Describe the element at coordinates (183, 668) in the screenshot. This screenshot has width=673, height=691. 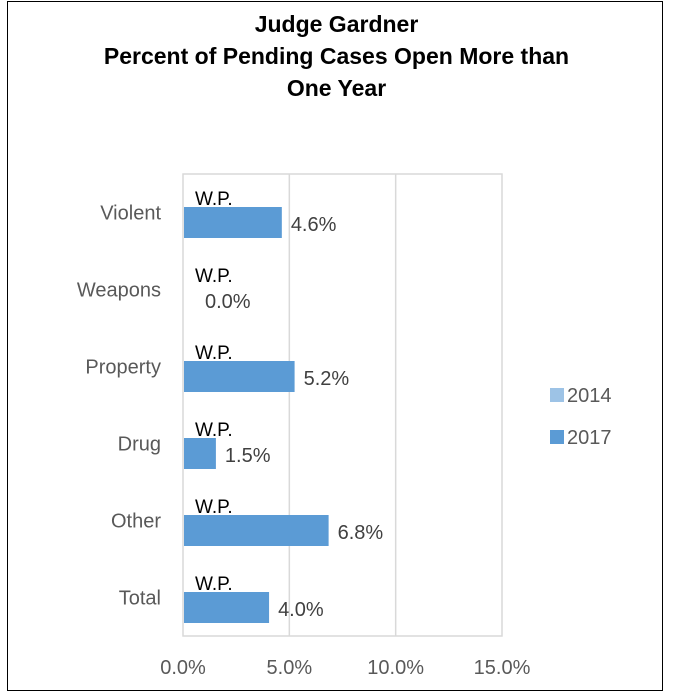
I see `x-tick-label: 0.0%` at that location.